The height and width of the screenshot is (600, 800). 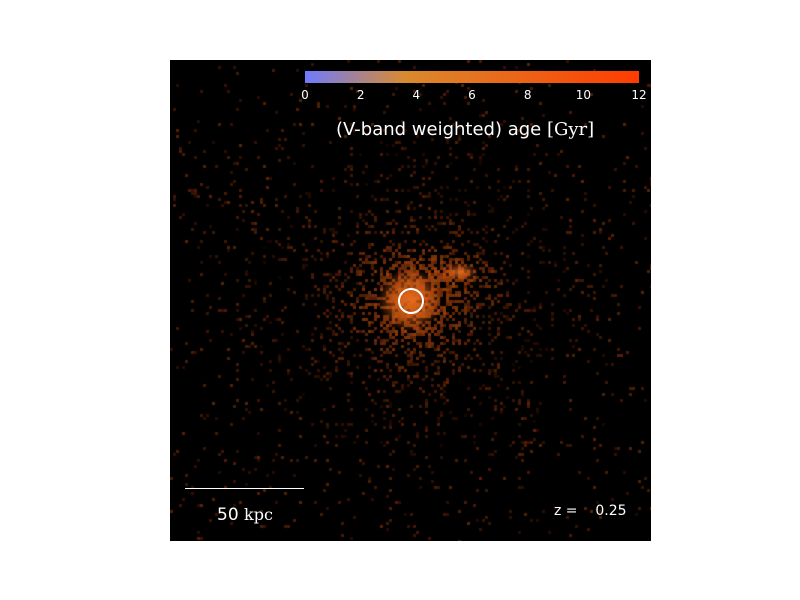 What do you see at coordinates (472, 77) in the screenshot?
I see `colorbar` at bounding box center [472, 77].